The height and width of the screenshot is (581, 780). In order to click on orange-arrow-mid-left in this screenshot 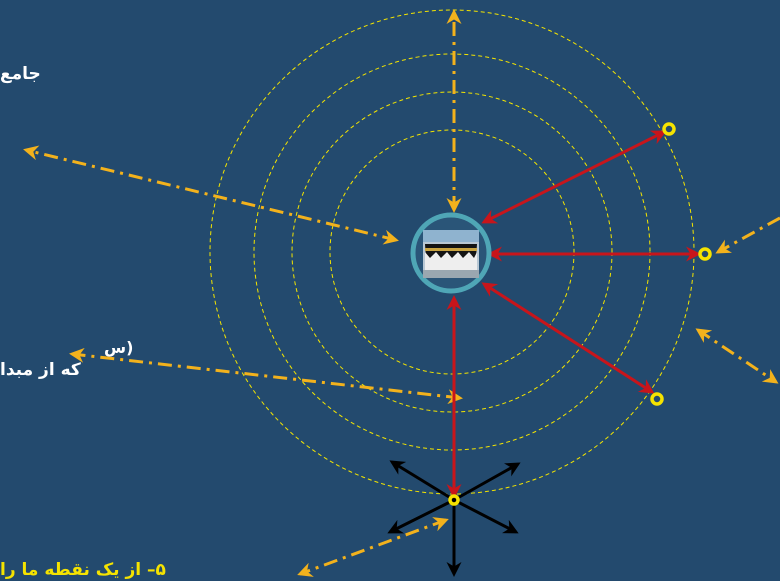, I will do `click(266, 376)`.